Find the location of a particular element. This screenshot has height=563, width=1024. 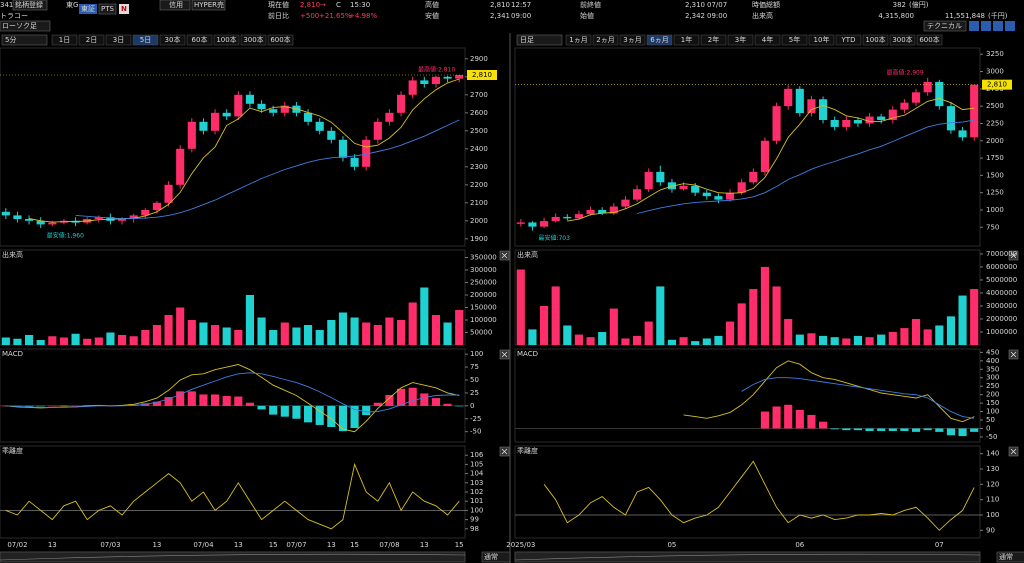

register-label: 銘柄登録 is located at coordinates (29, 4).